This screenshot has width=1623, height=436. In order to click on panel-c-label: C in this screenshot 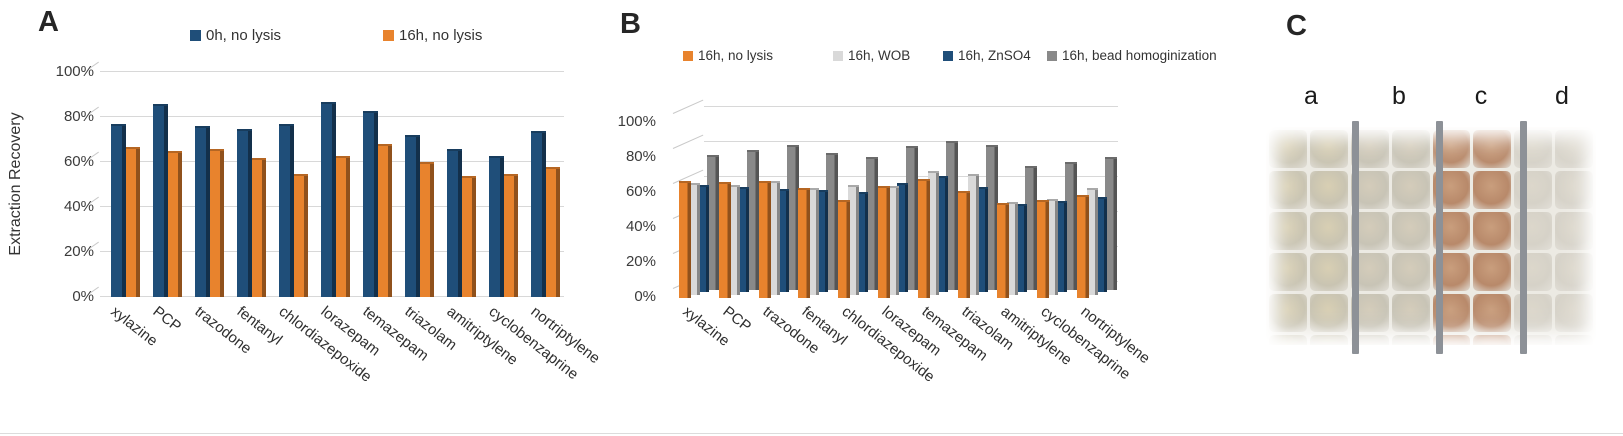, I will do `click(1296, 26)`.